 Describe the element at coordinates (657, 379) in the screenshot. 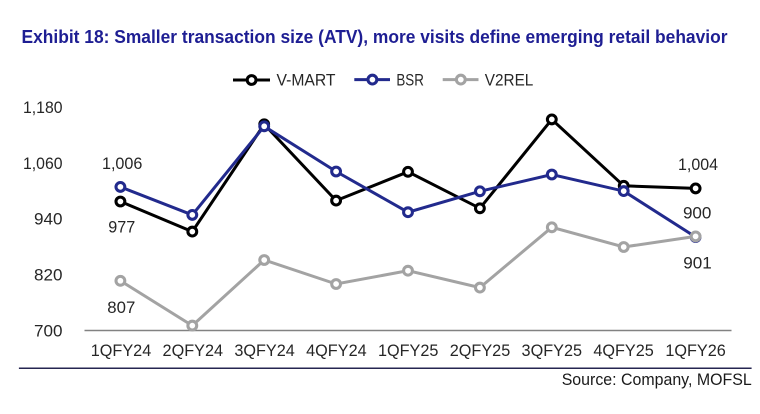

I see `svg-text: Source: Company, MOFSL` at that location.